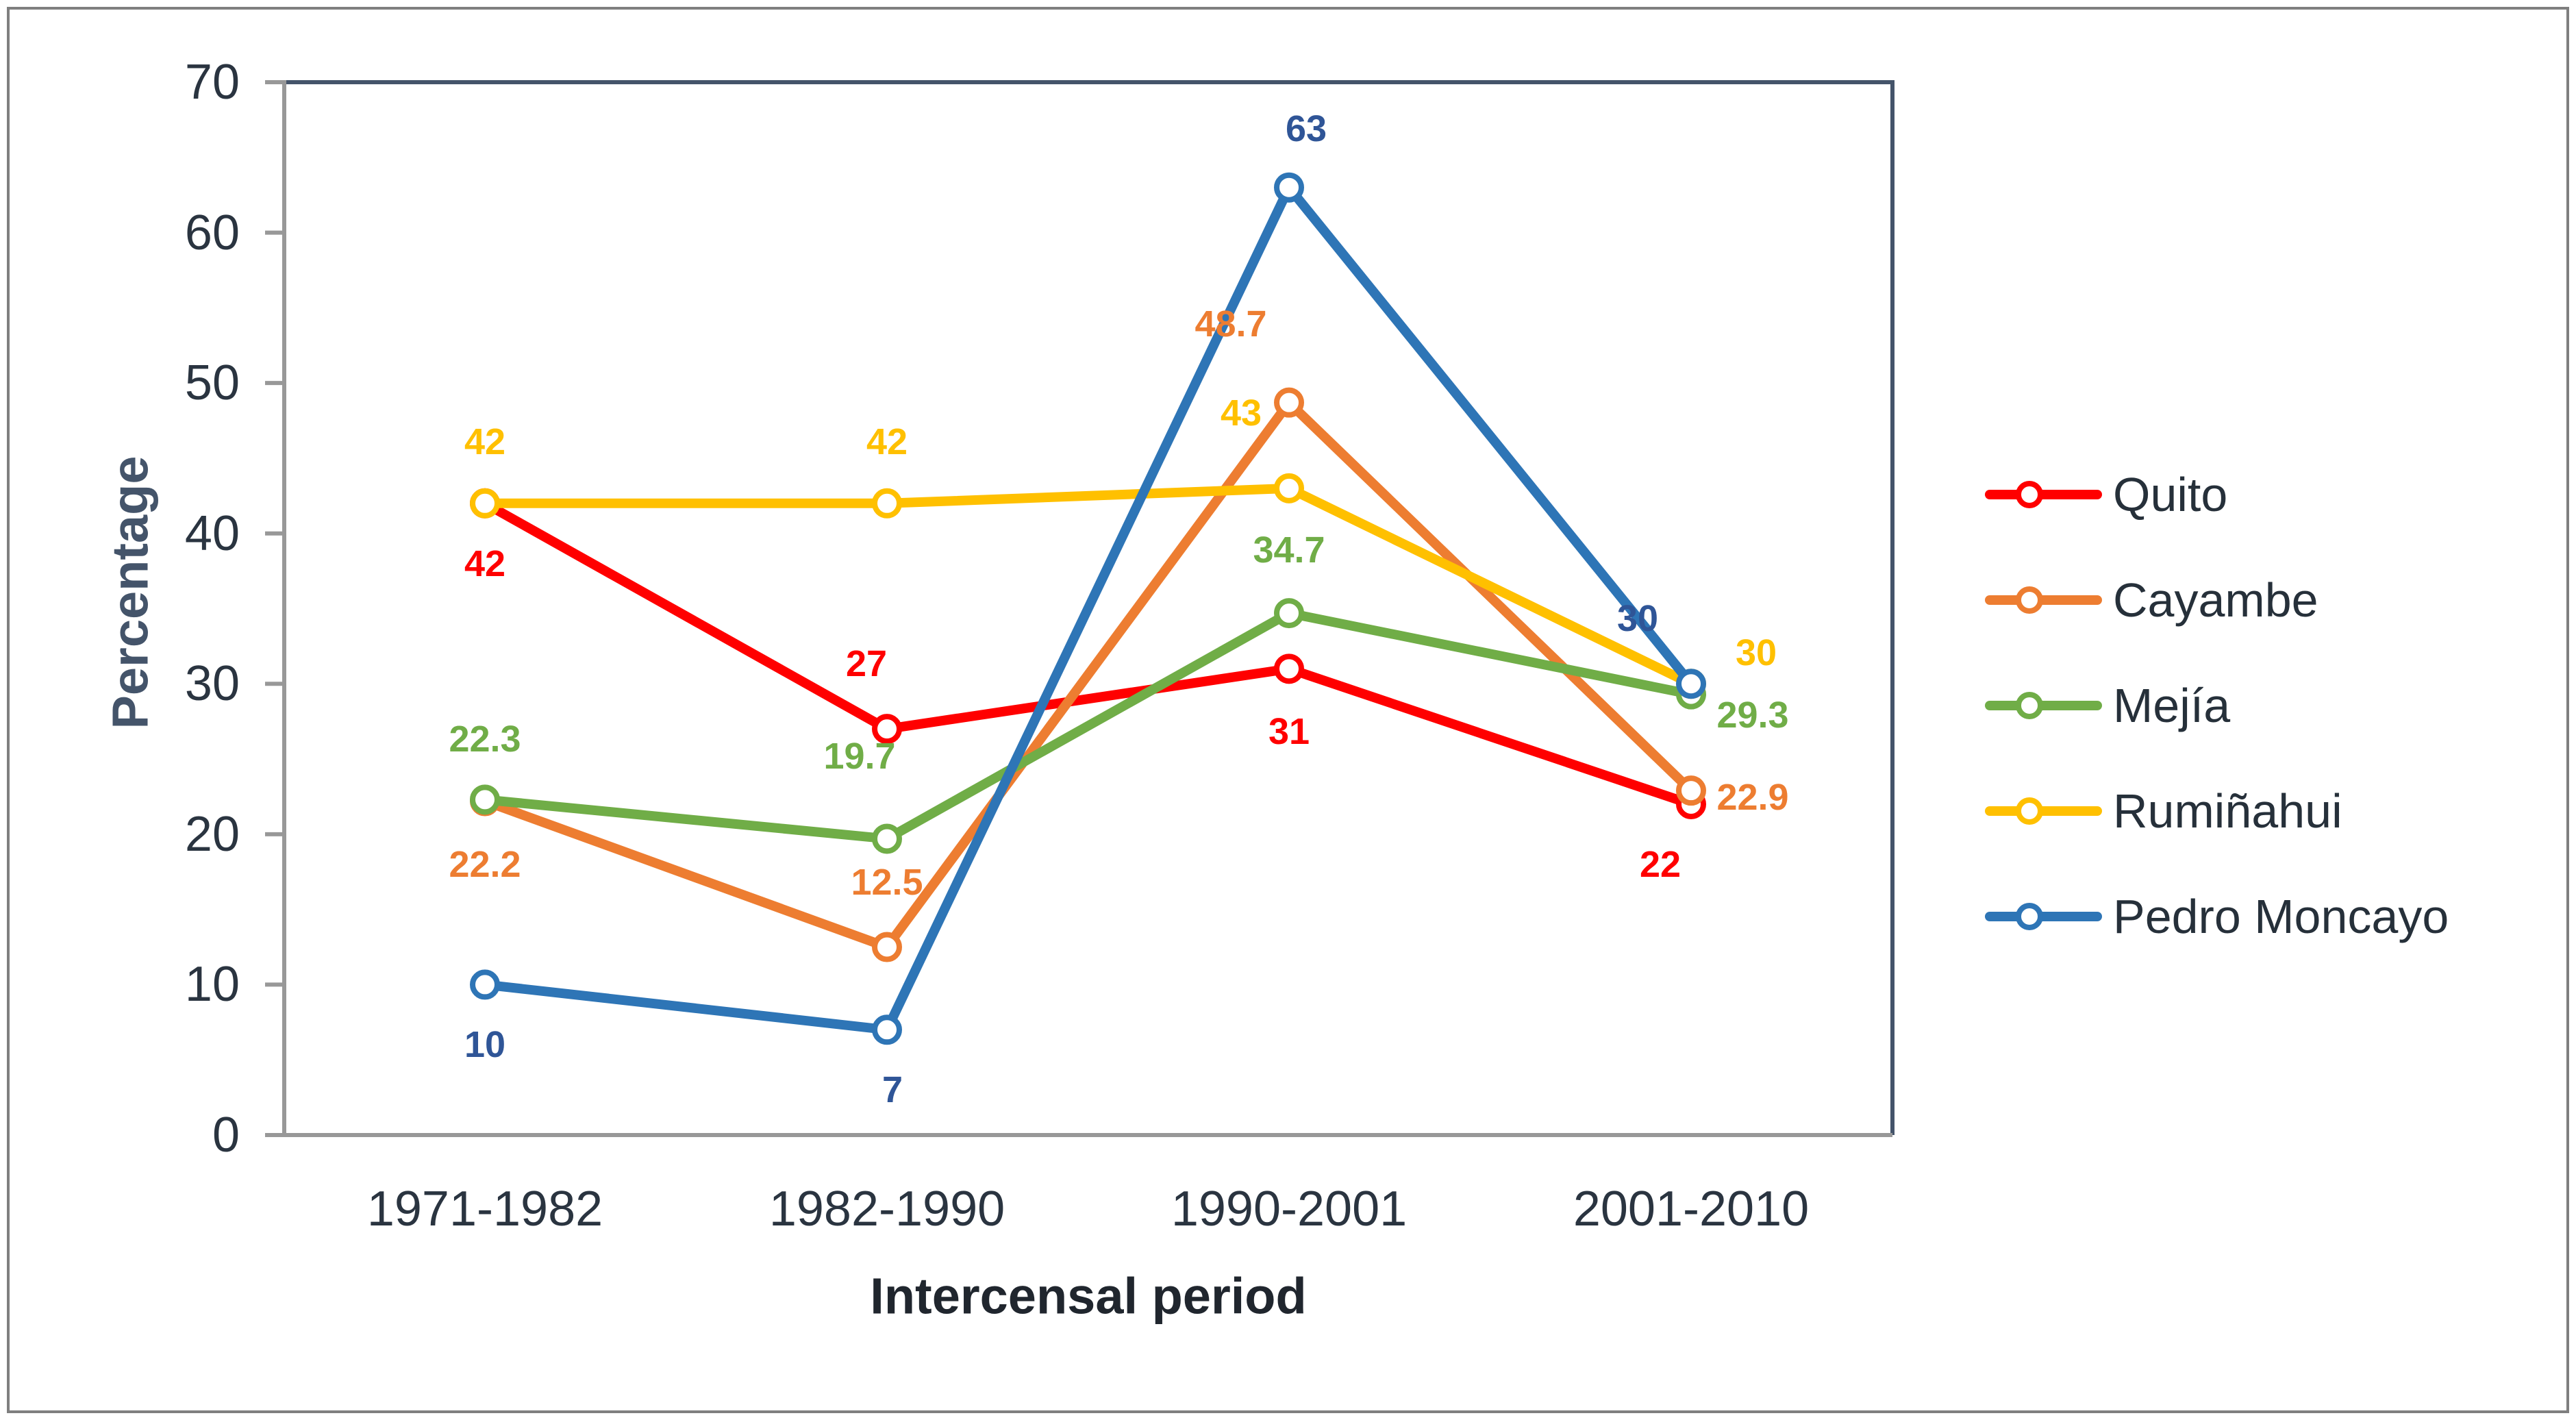  I want to click on legend-item-label: Rumiñahui, so click(2227, 811).